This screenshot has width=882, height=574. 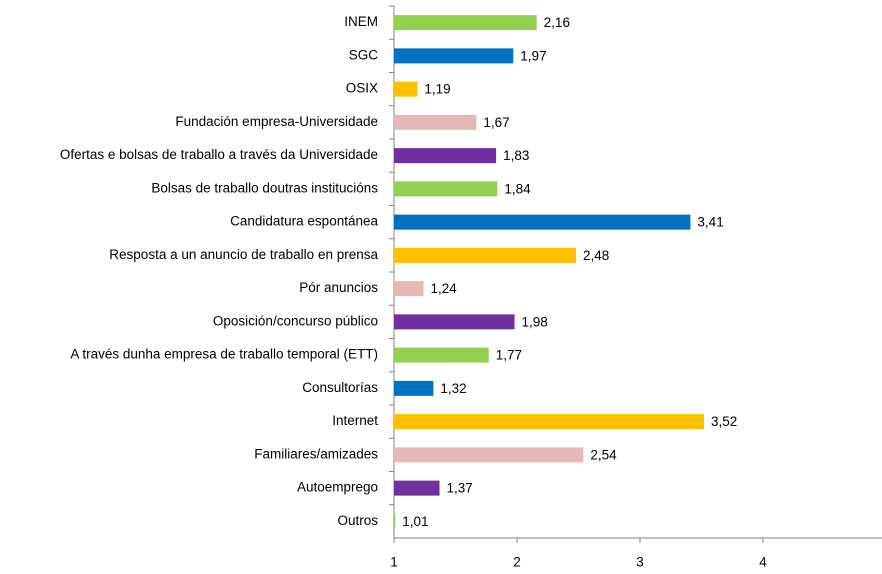 What do you see at coordinates (535, 321) in the screenshot?
I see `value-label: 1,98` at bounding box center [535, 321].